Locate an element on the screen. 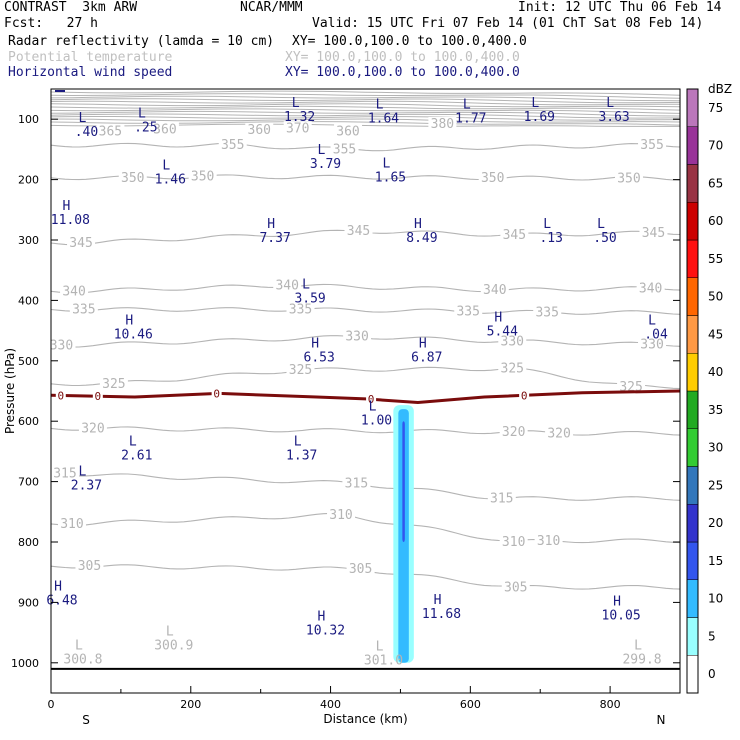 The height and width of the screenshot is (740, 740). y-axis-label: Pressure (hPa) is located at coordinates (10, 391).